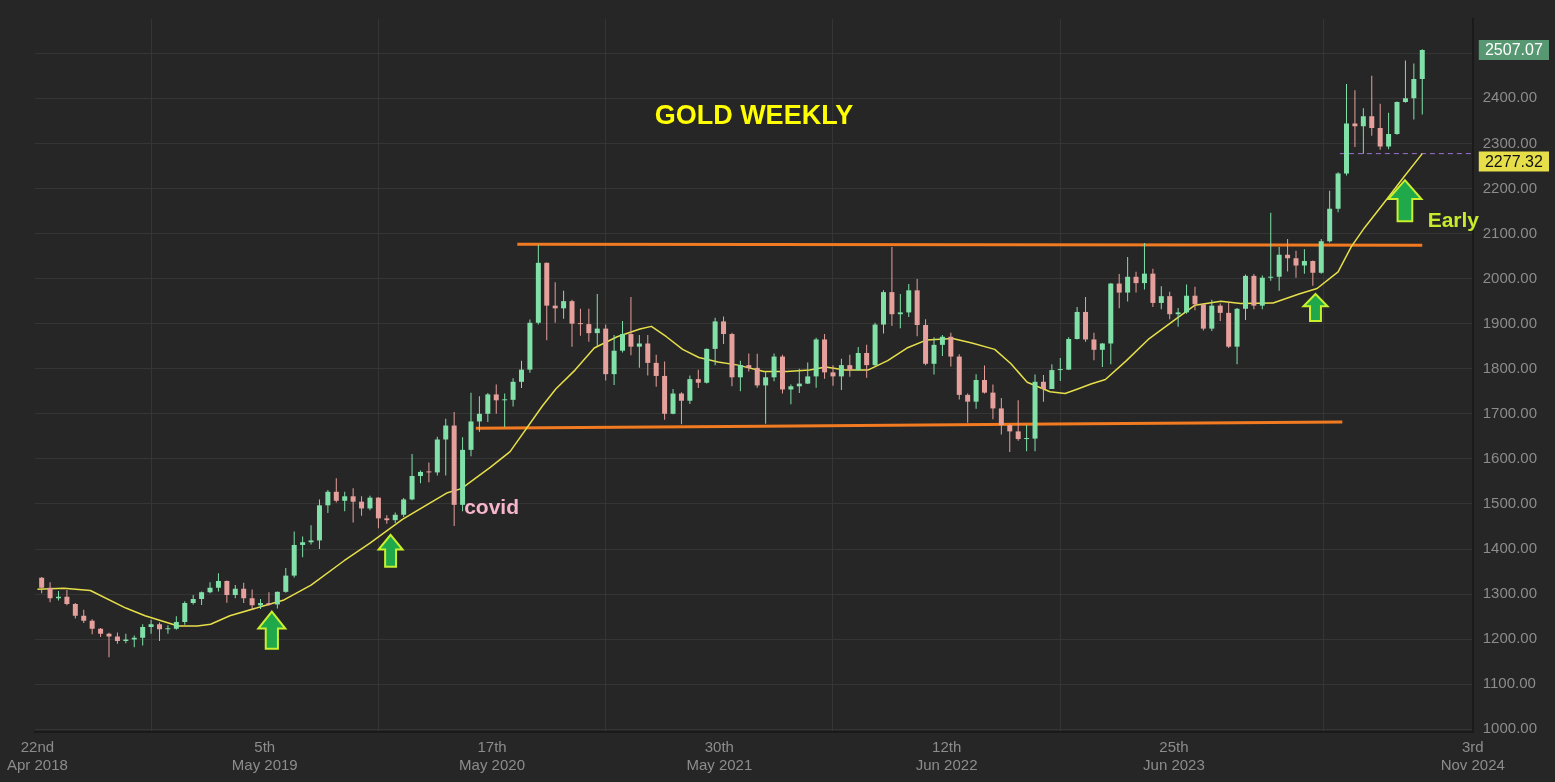 The width and height of the screenshot is (1555, 782). I want to click on y-tick-label: 1300.00, so click(1510, 593).